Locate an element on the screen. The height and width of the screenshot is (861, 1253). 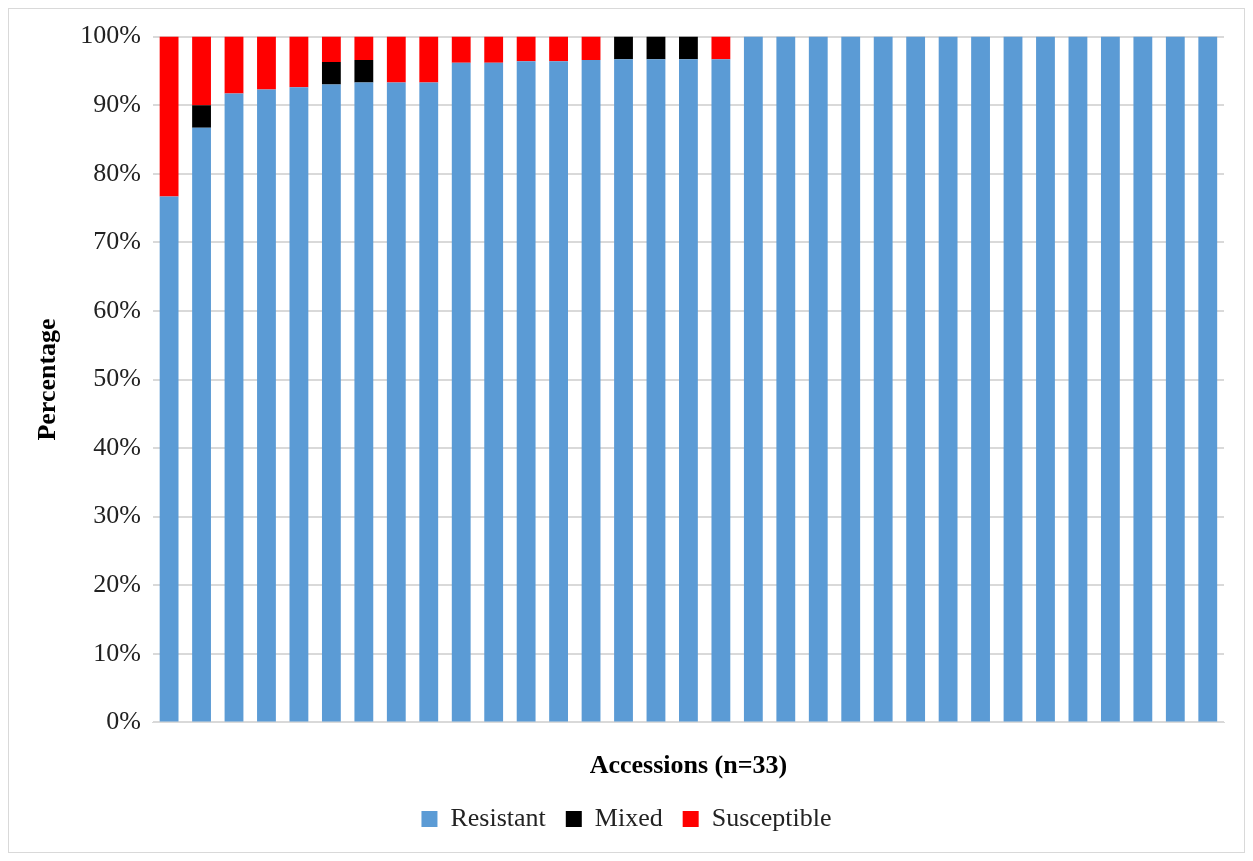
y-tick-label: 80% is located at coordinates (117, 172).